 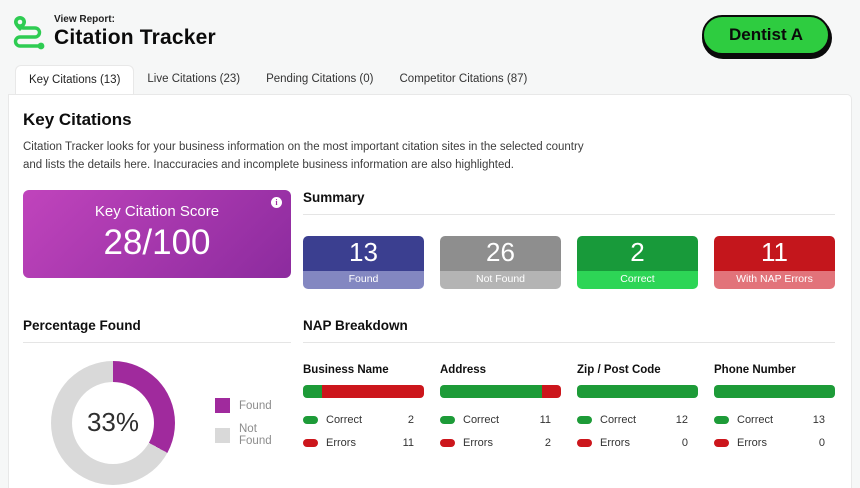 What do you see at coordinates (500, 443) in the screenshot?
I see `nap-errors-row: Errors 2` at bounding box center [500, 443].